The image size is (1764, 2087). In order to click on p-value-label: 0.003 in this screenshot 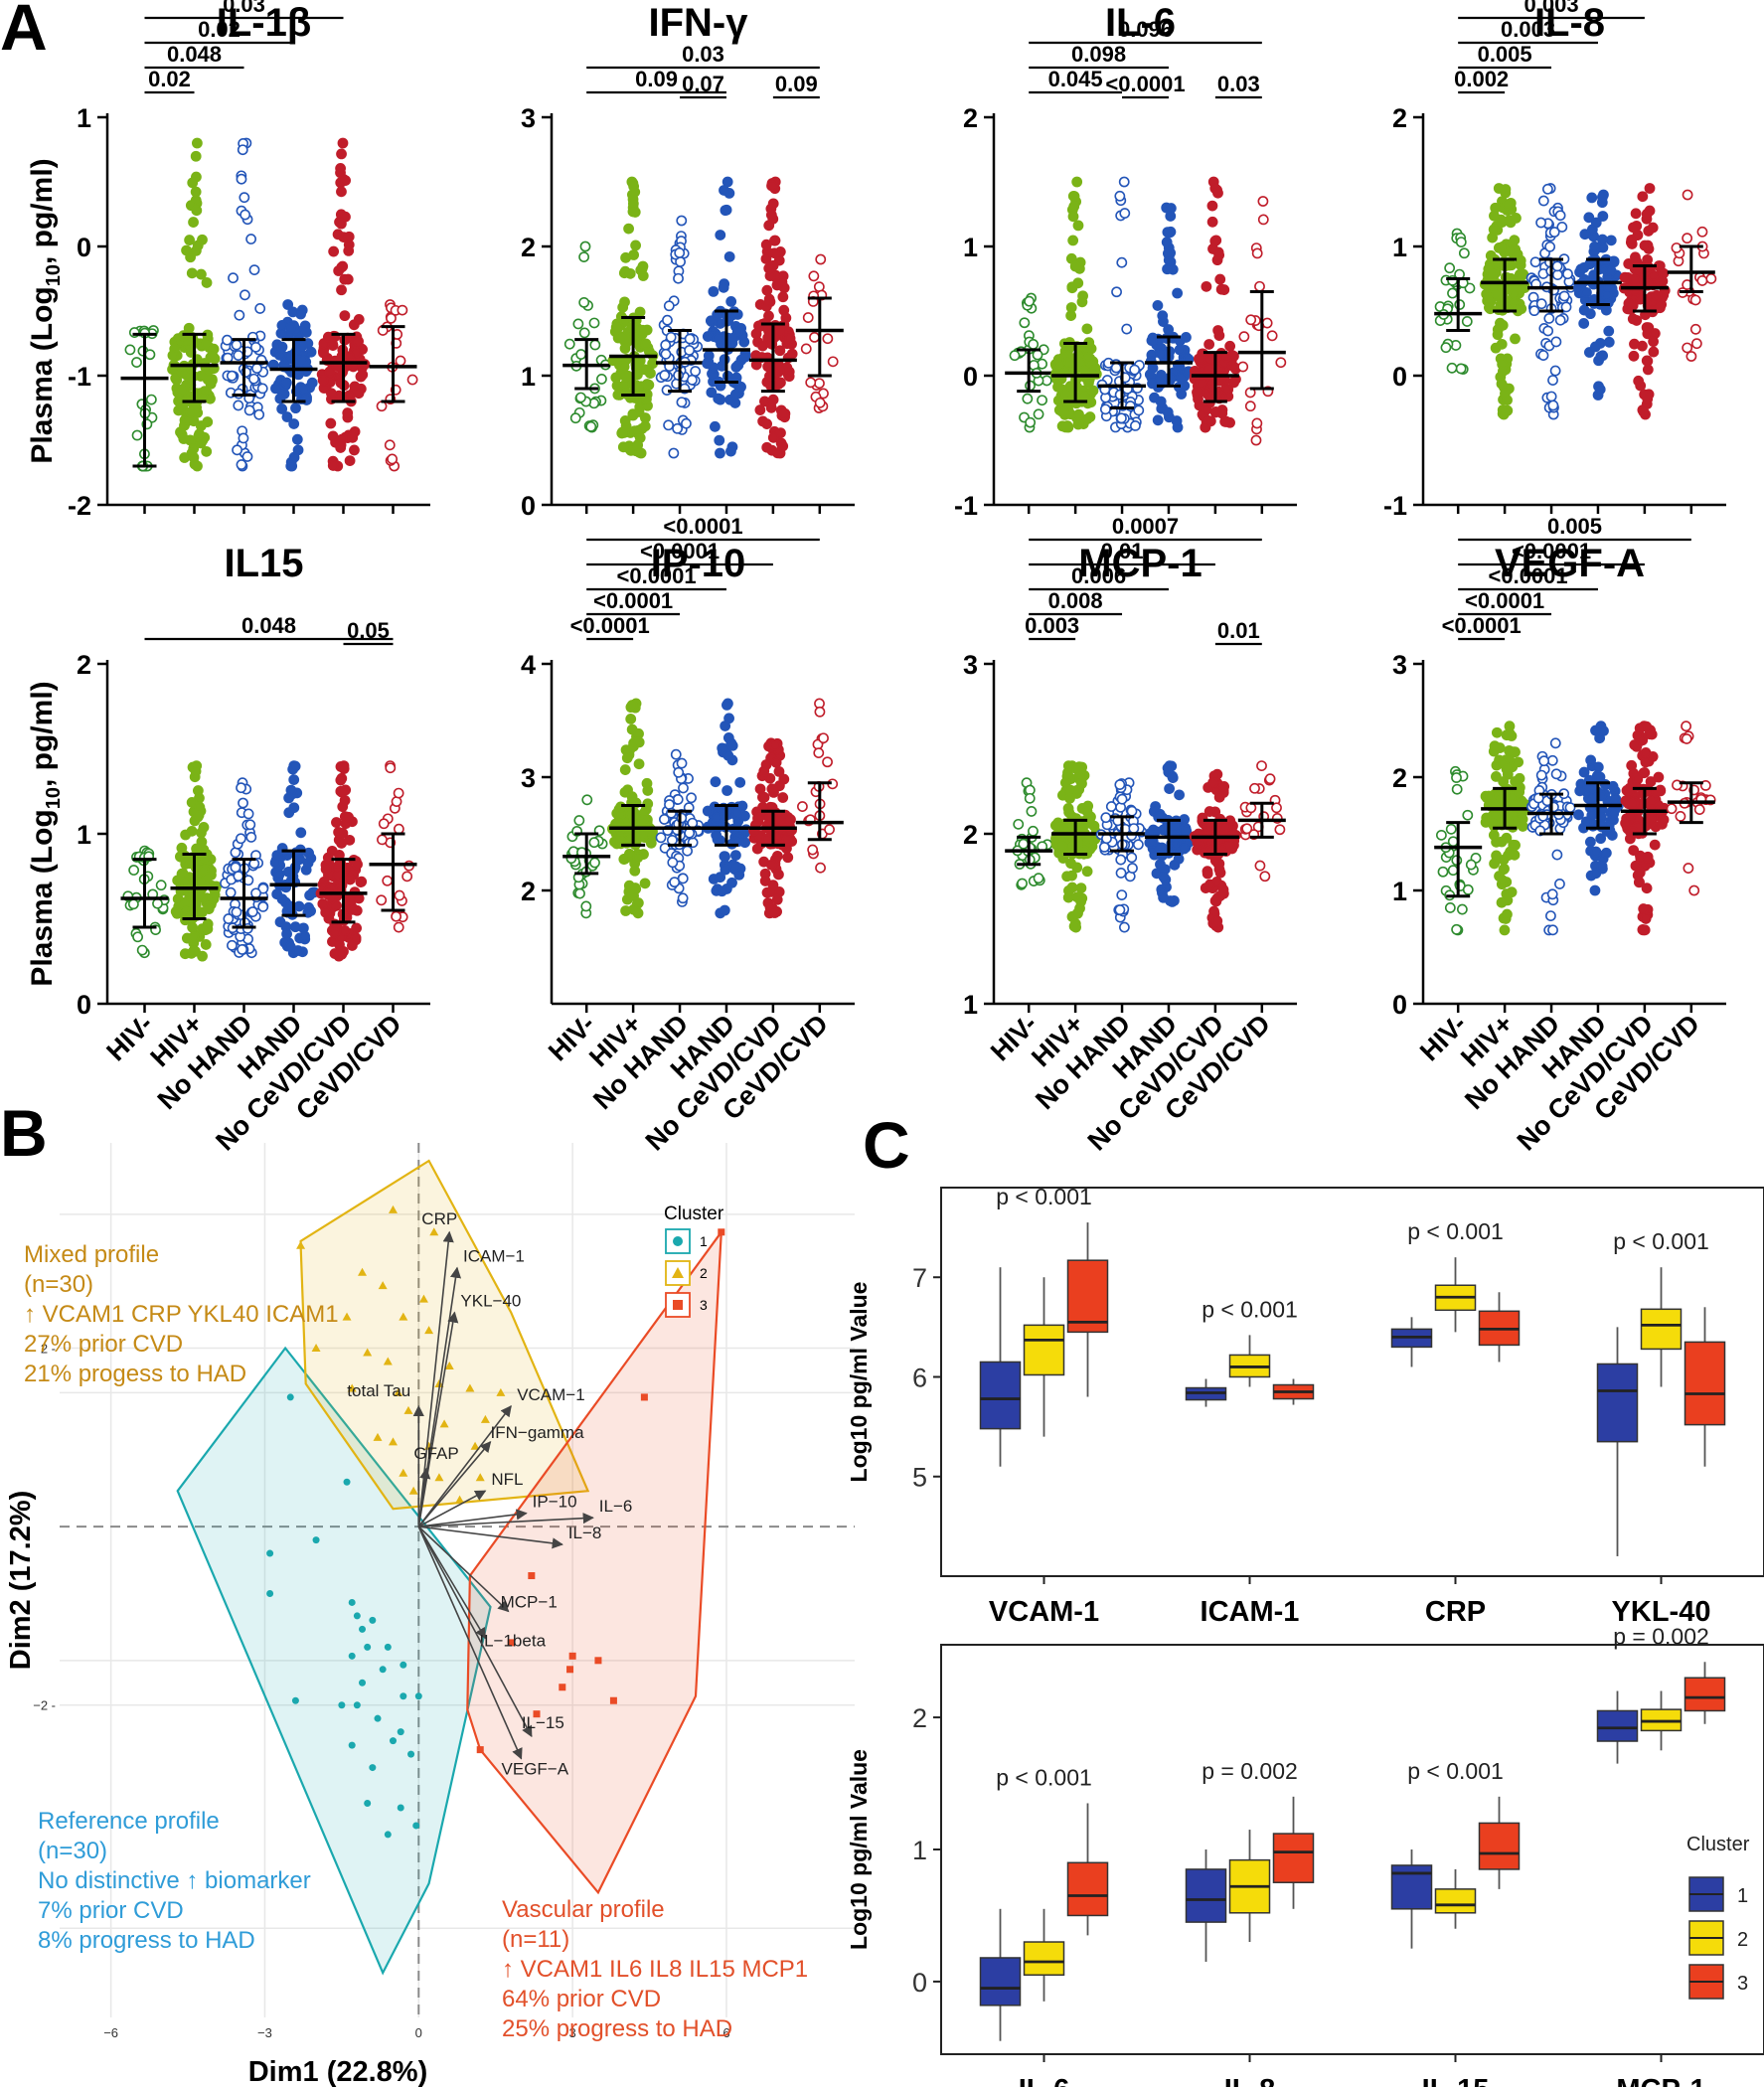, I will do `click(1551, 8)`.